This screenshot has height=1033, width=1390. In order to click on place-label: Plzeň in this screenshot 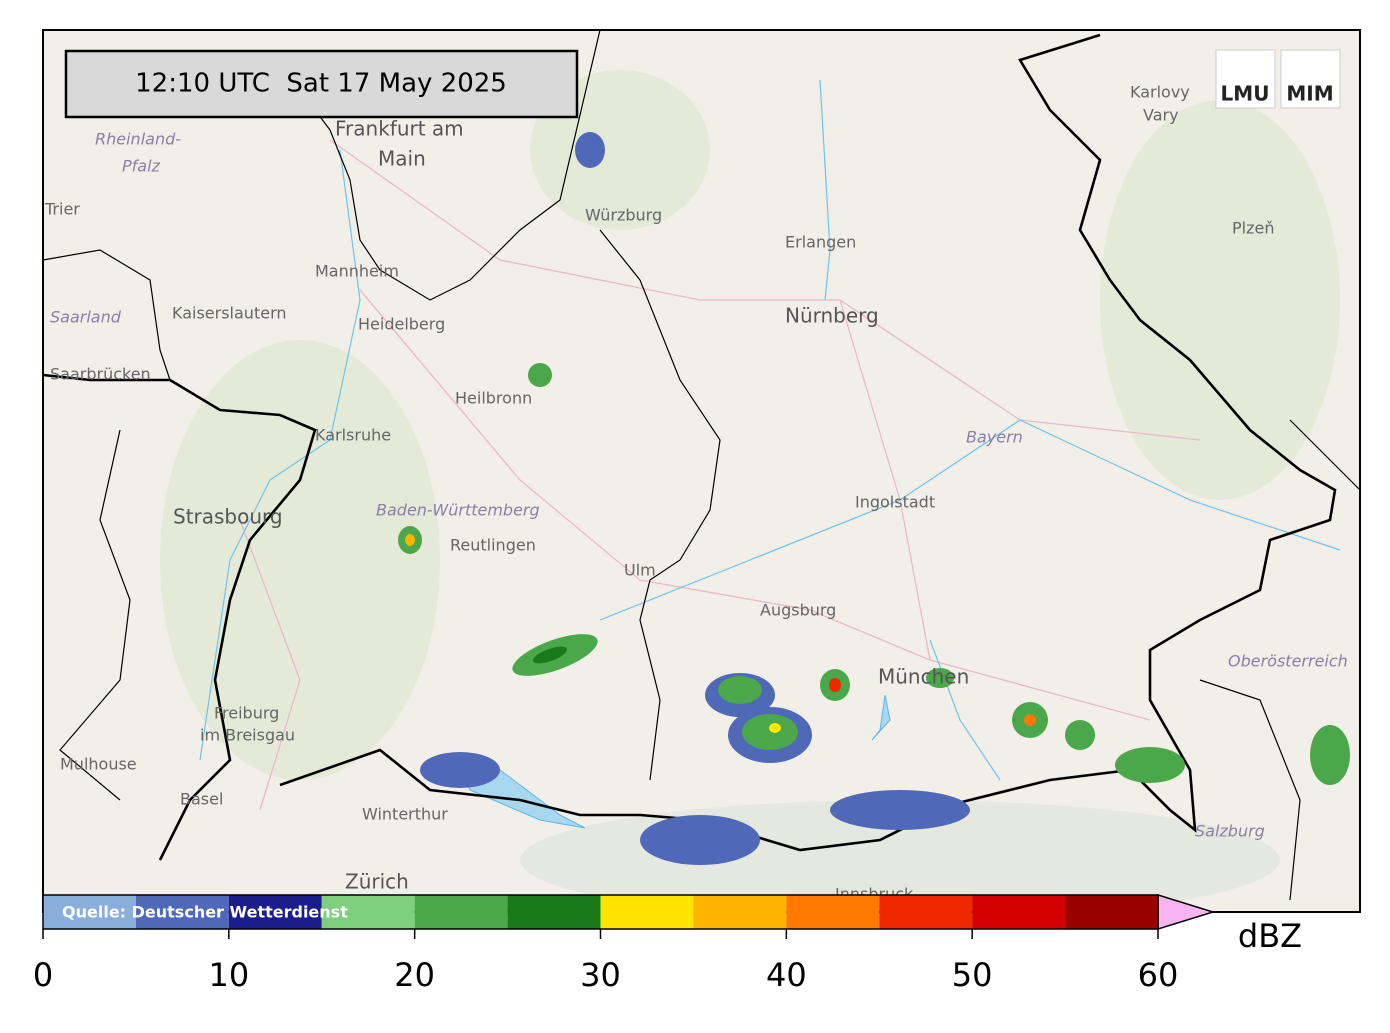, I will do `click(1253, 228)`.